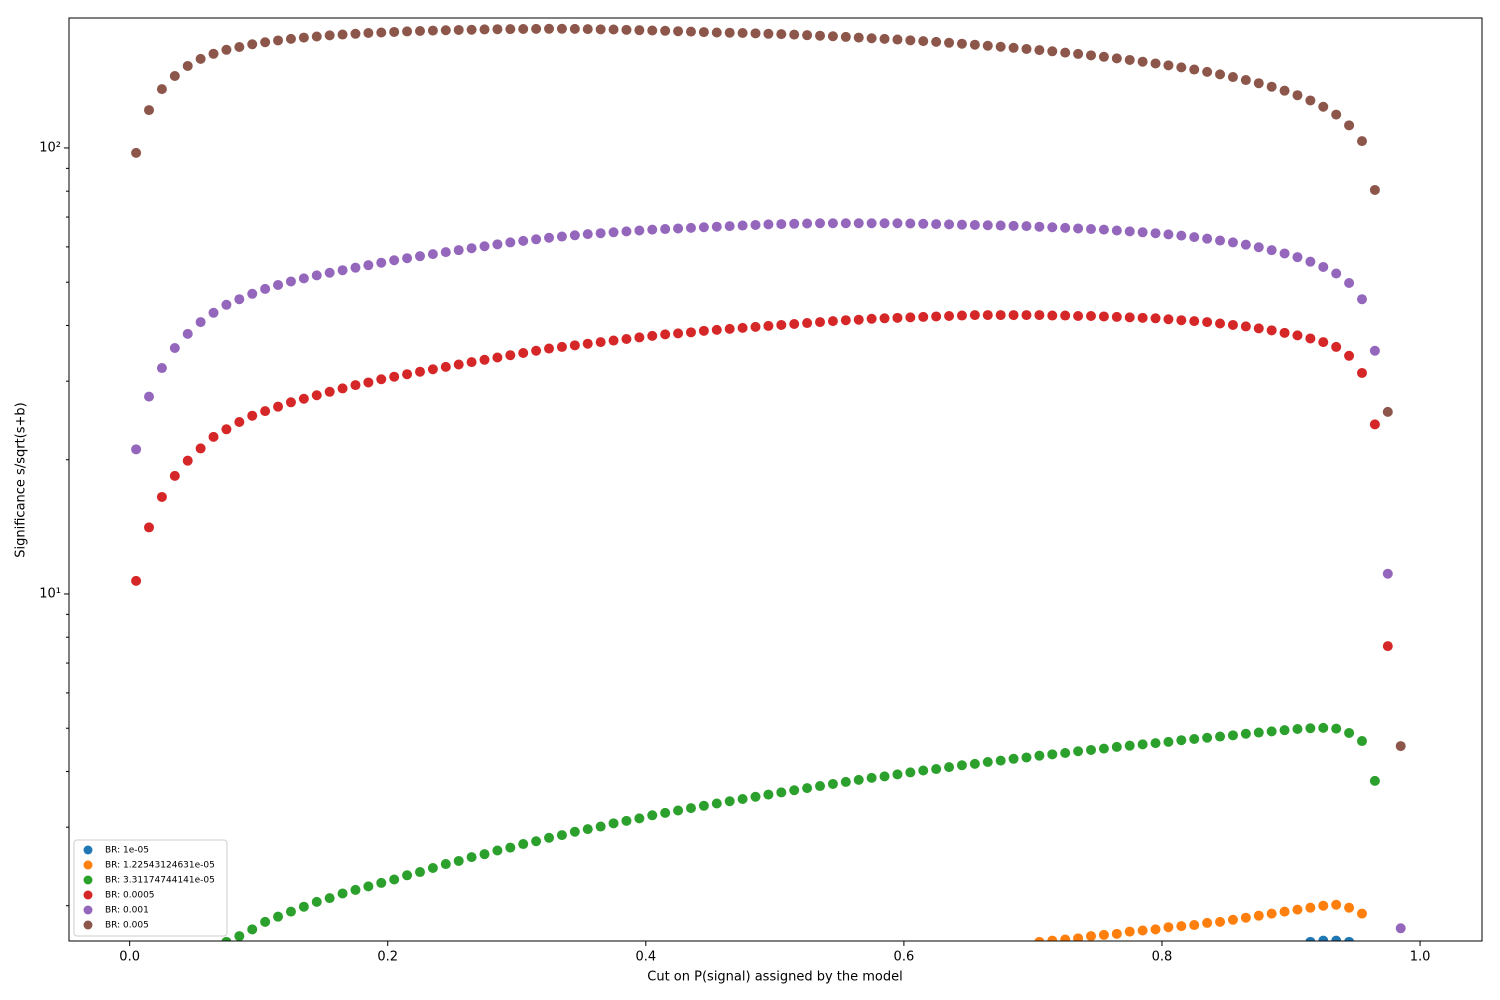  Describe the element at coordinates (127, 851) in the screenshot. I see `legend-label: BR: 1e-05` at that location.